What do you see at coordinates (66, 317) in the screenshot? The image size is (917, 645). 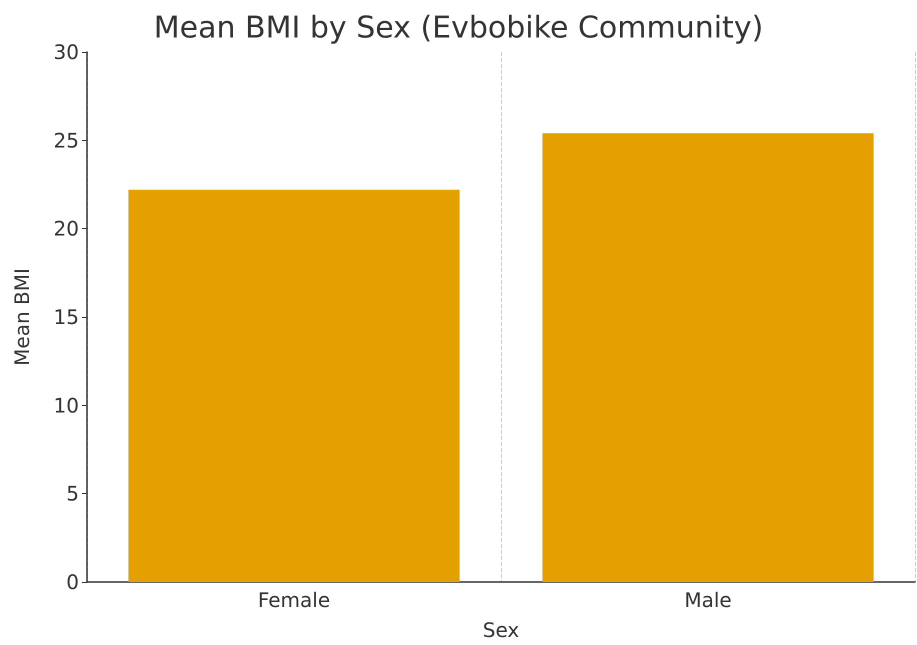 I see `y-tick-label: 15` at bounding box center [66, 317].